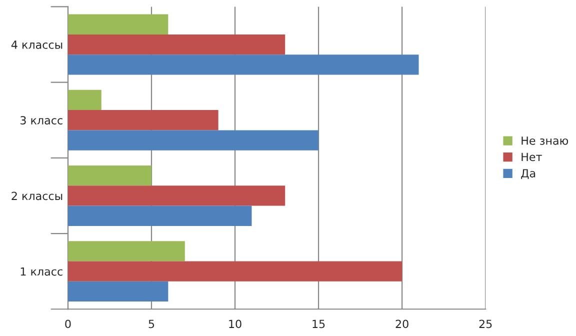  What do you see at coordinates (68, 324) in the screenshot?
I see `x-tick-label: 0` at bounding box center [68, 324].